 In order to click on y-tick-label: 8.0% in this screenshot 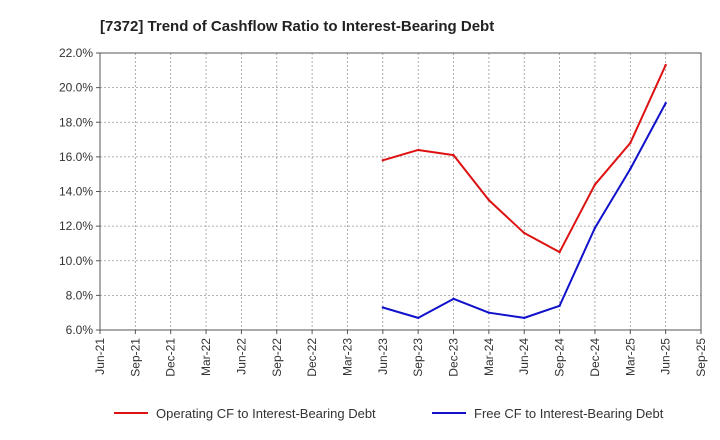, I will do `click(80, 295)`.